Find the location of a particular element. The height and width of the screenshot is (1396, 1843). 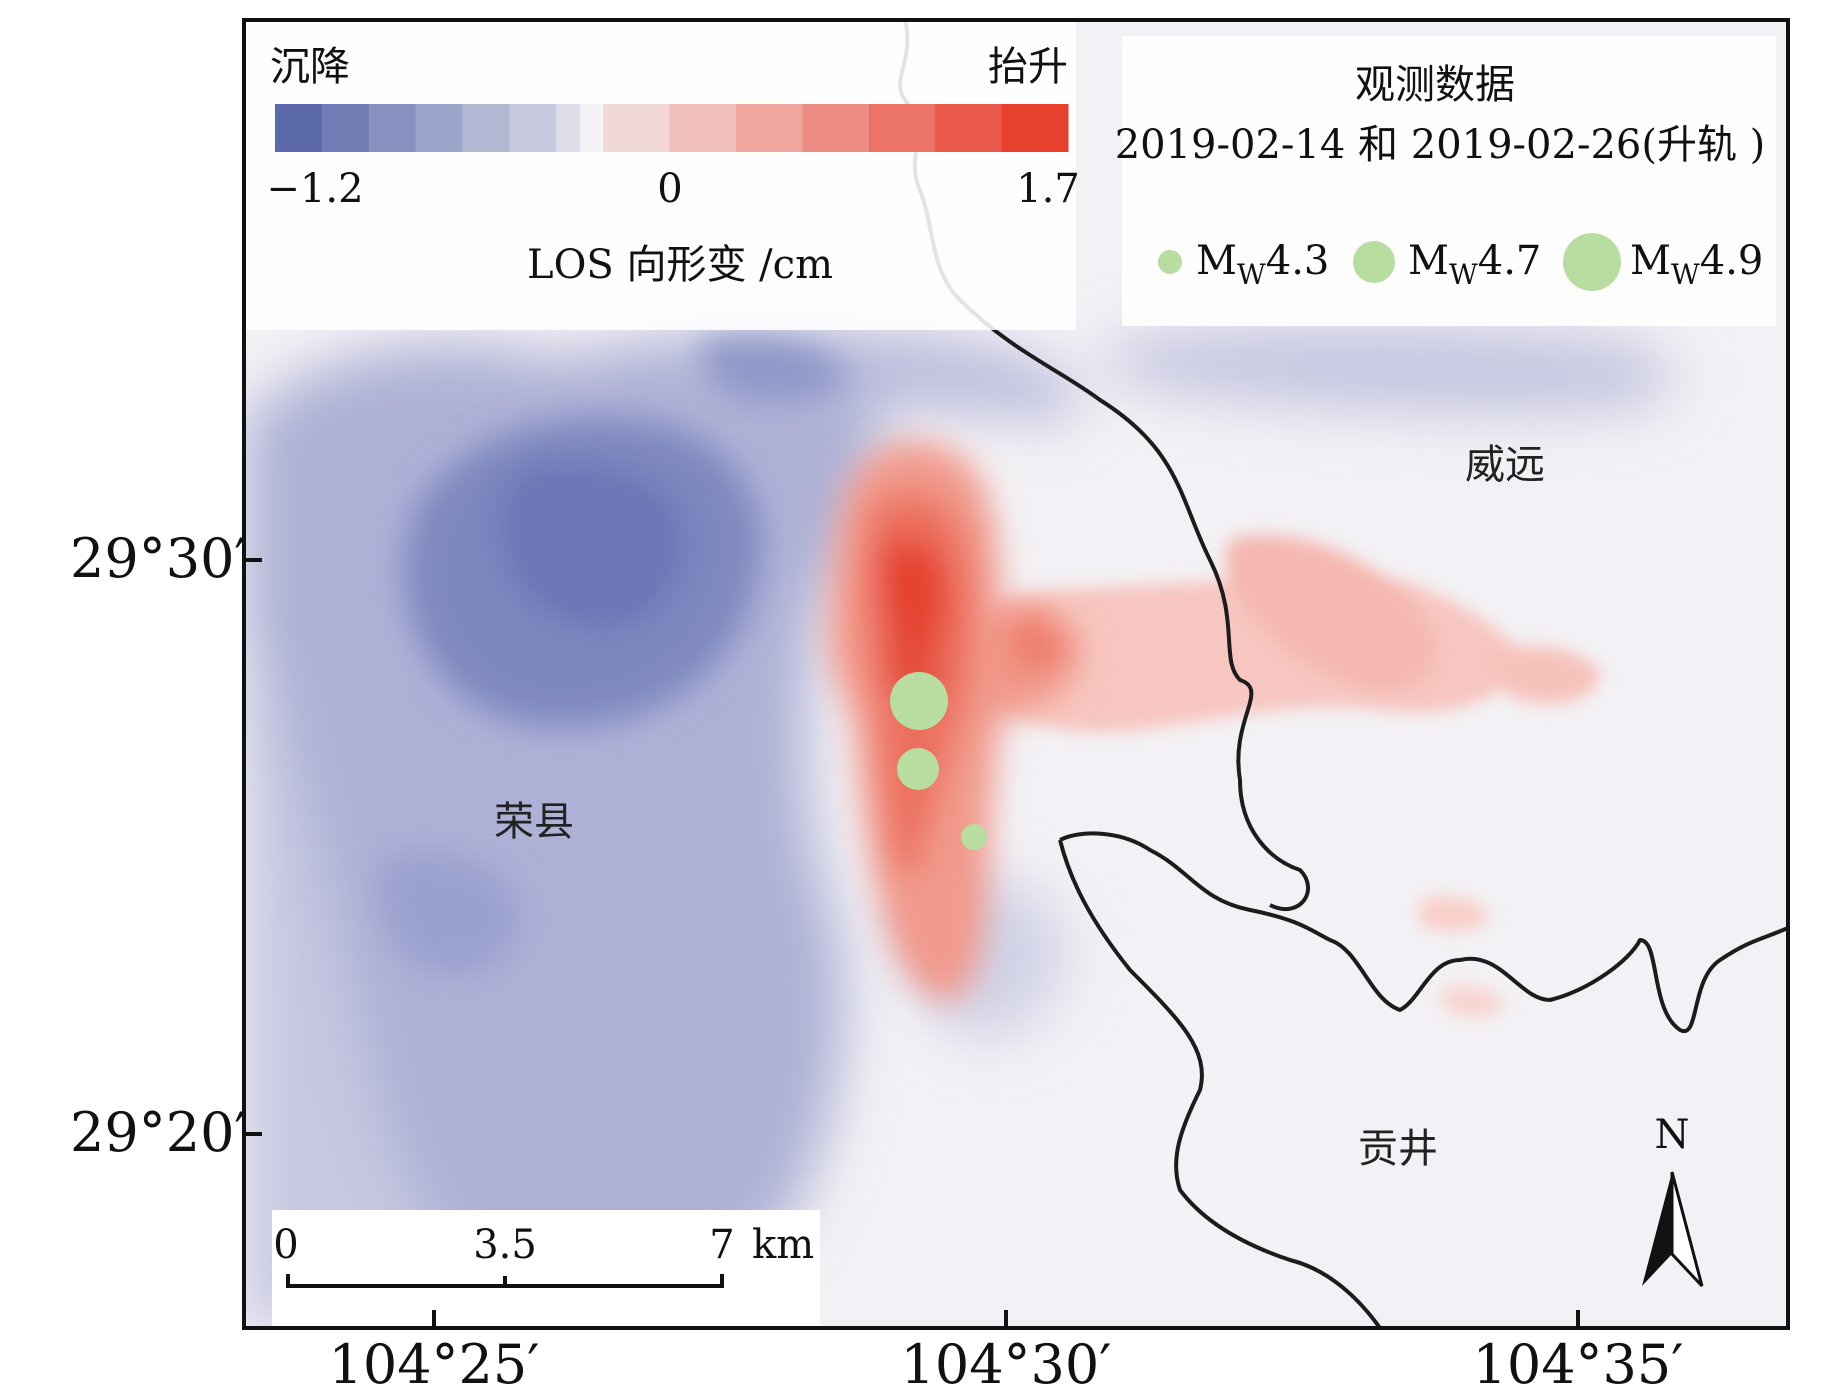

xtick-label: 104°35′ is located at coordinates (1578, 1364).